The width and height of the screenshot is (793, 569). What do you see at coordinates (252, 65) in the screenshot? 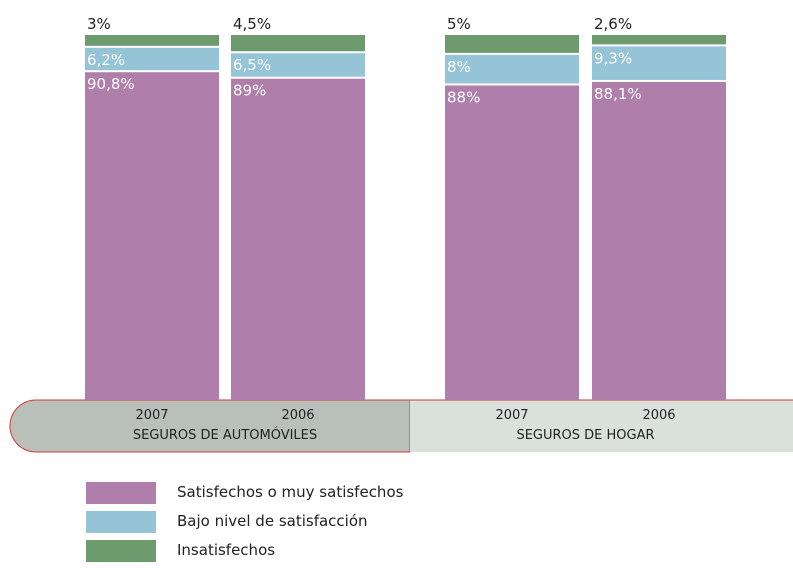
I see `label-low-1: 6,5%` at bounding box center [252, 65].